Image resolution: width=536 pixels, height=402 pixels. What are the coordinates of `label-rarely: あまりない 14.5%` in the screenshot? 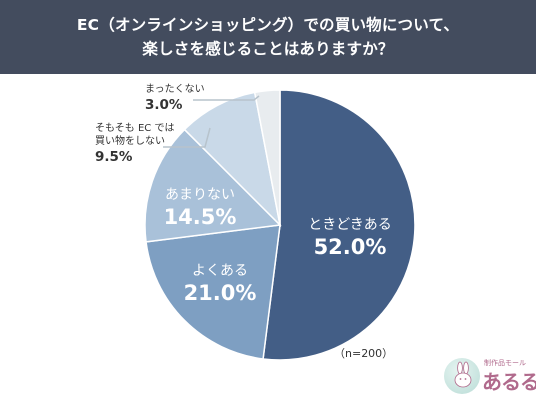 It's located at (200, 208).